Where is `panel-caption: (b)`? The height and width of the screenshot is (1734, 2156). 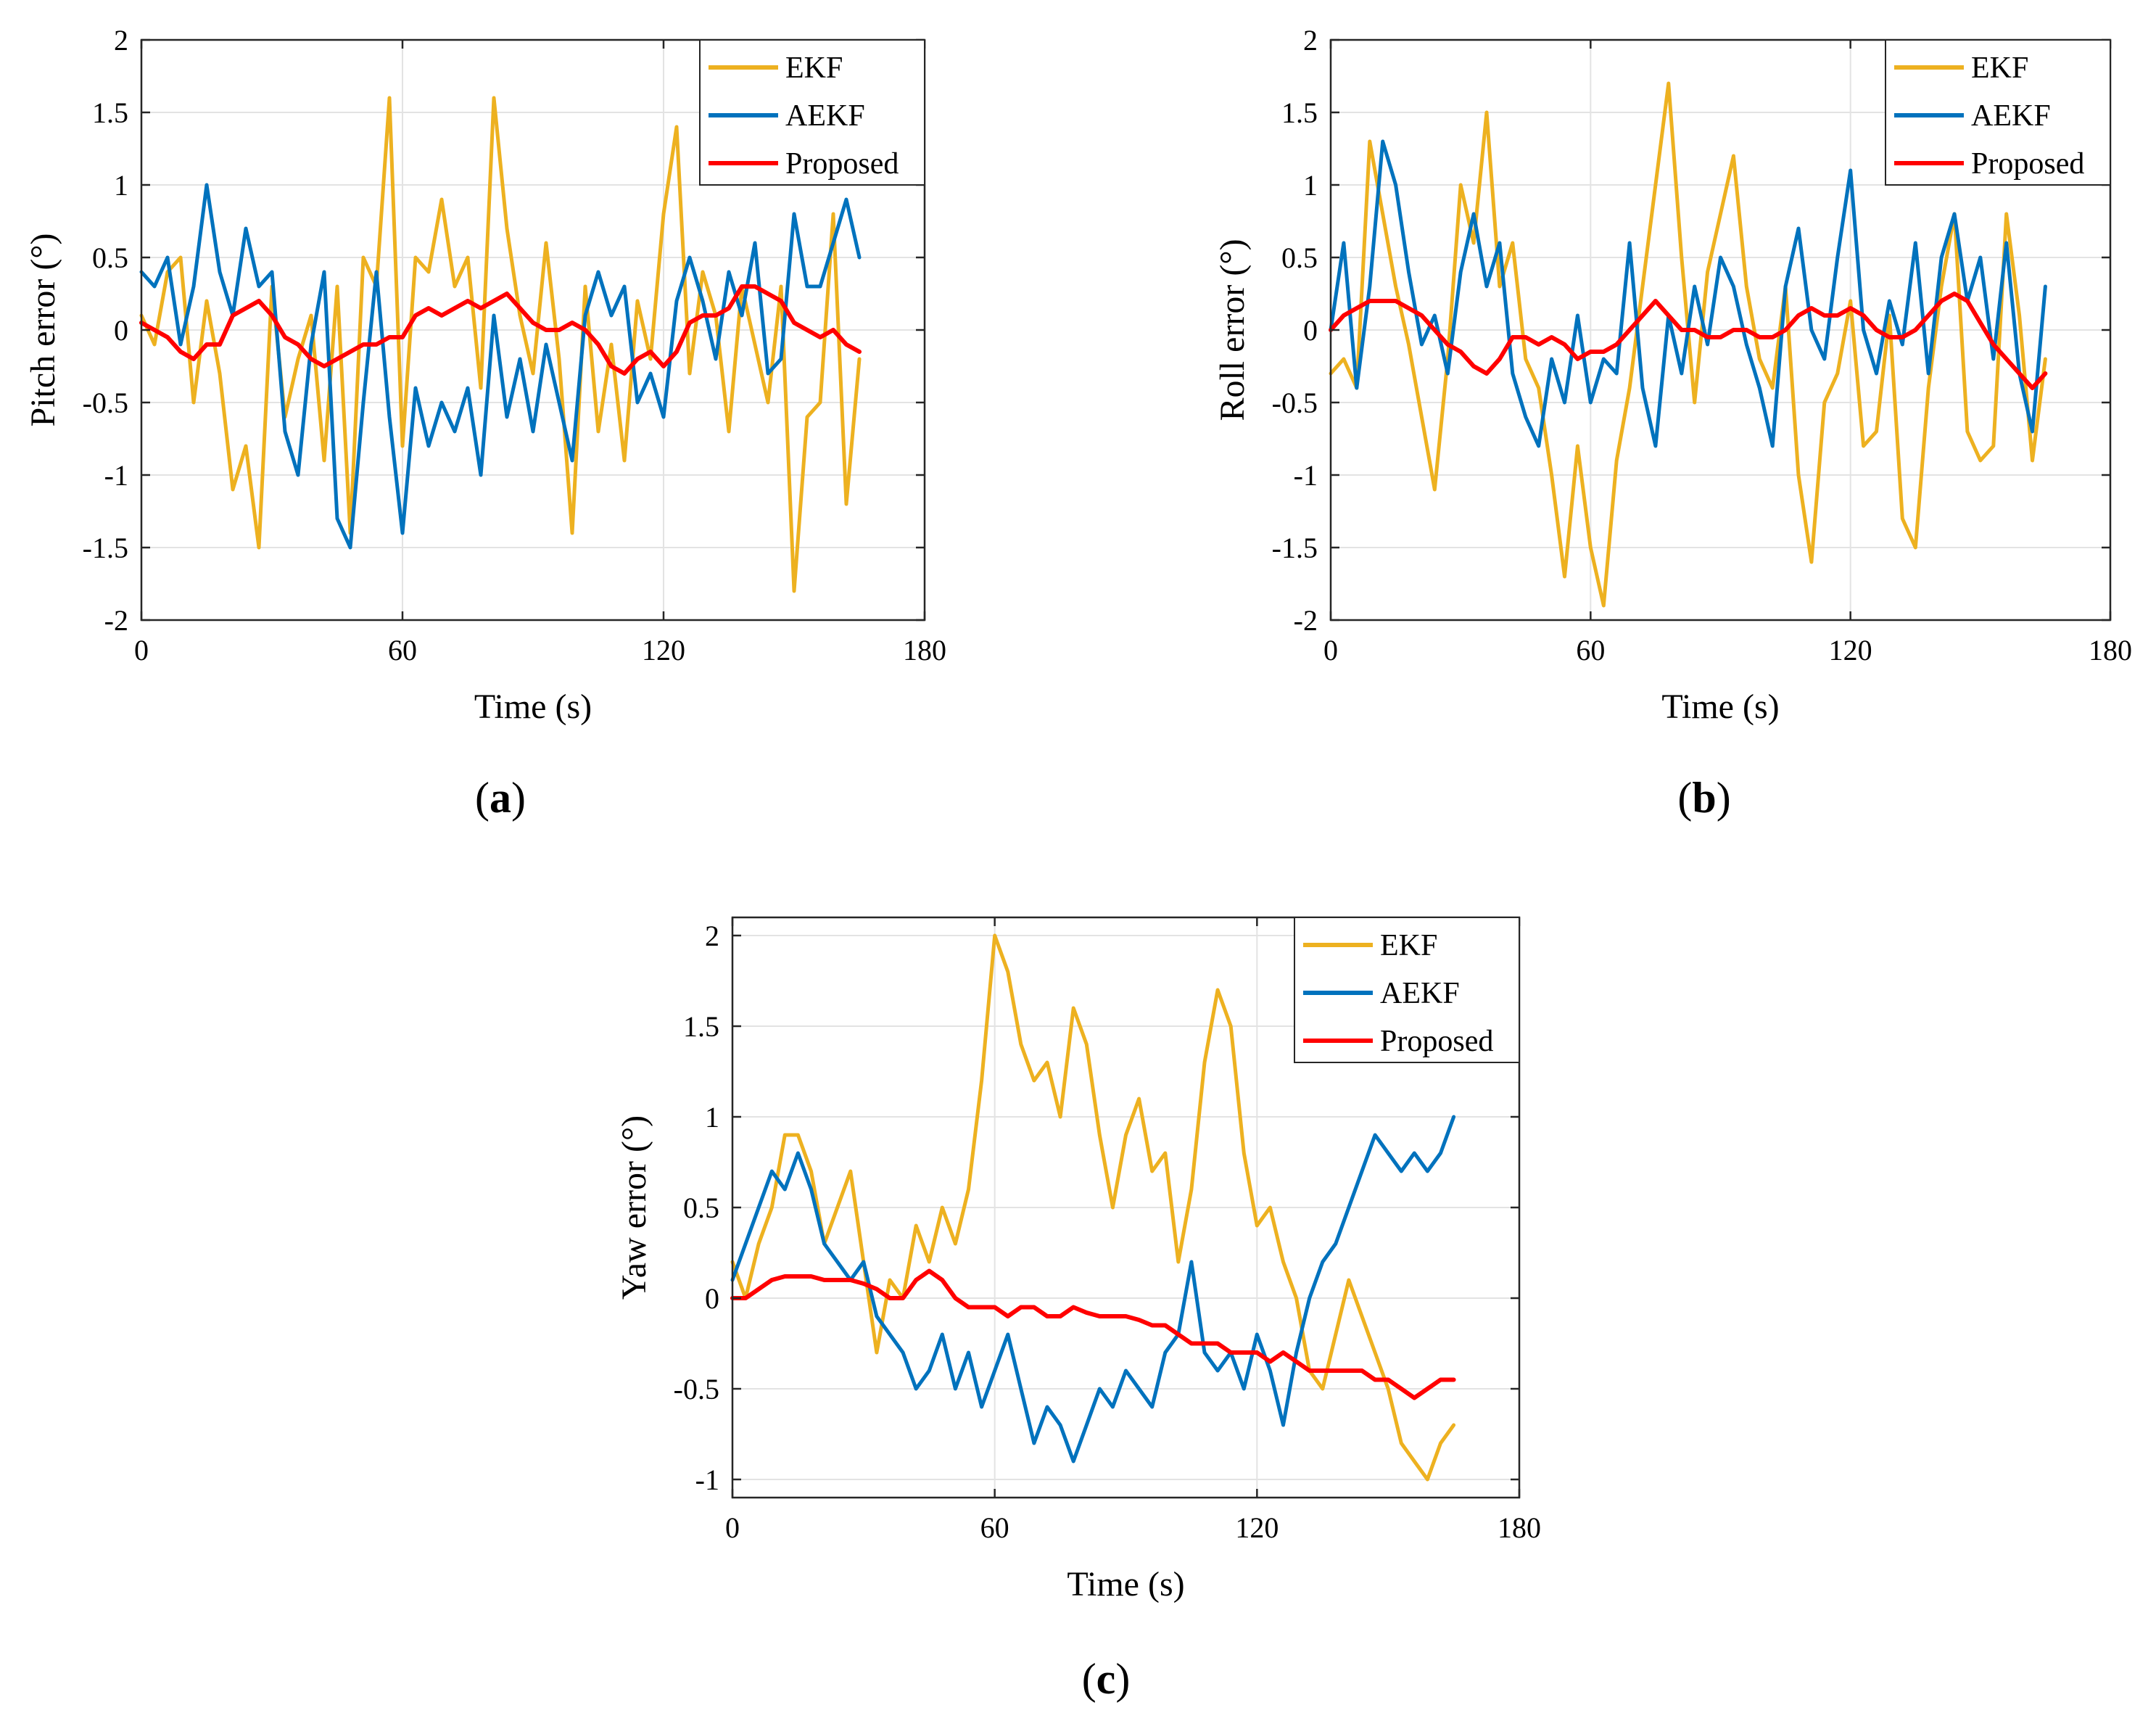 panel-caption: (b) is located at coordinates (1703, 798).